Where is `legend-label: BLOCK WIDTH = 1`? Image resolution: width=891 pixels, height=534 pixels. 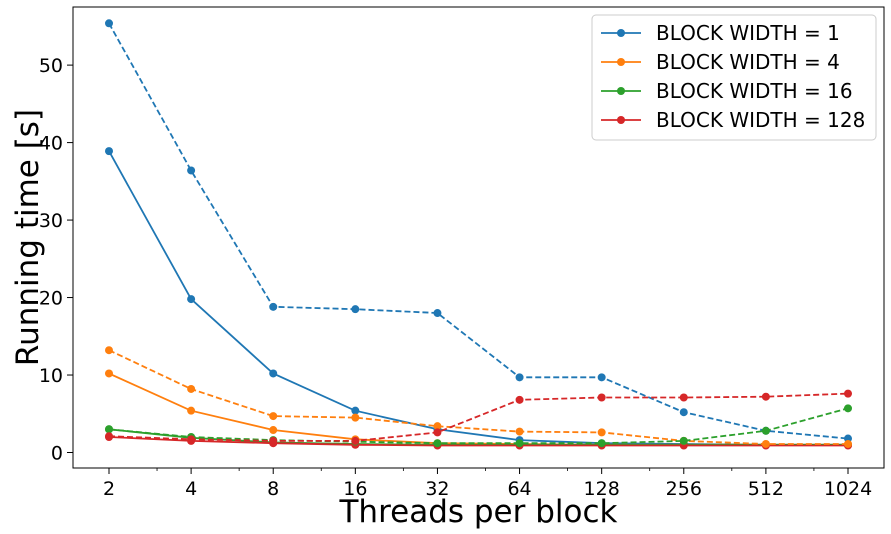
legend-label: BLOCK WIDTH = 1 is located at coordinates (748, 33).